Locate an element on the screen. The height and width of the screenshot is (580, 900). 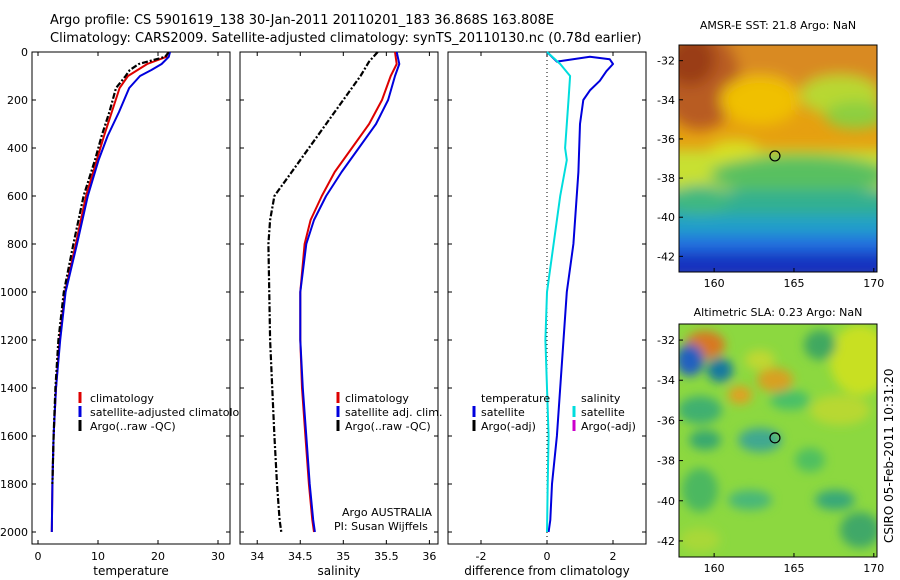
y-tick-label: 1600 is located at coordinates (14, 436).